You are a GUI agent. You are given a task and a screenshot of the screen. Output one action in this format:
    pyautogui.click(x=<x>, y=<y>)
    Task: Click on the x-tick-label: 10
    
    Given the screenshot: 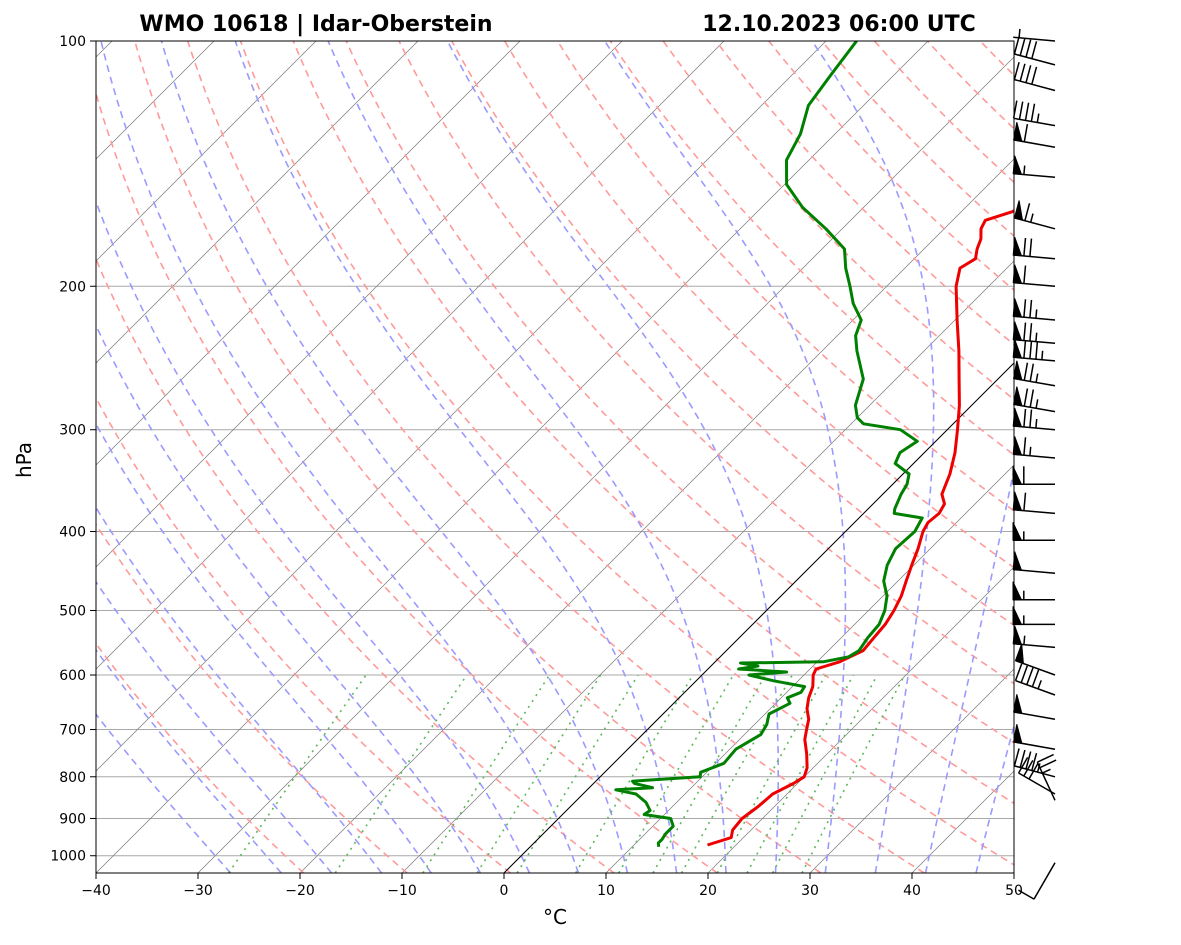 What is the action you would take?
    pyautogui.click(x=606, y=891)
    